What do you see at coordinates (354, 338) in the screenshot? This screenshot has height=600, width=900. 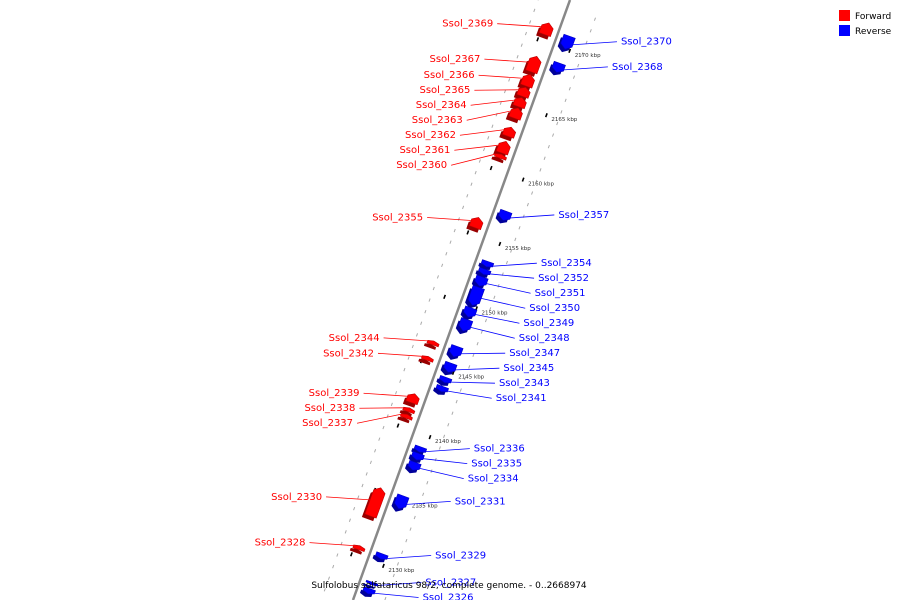 I see `gene-label: Ssol_2344` at bounding box center [354, 338].